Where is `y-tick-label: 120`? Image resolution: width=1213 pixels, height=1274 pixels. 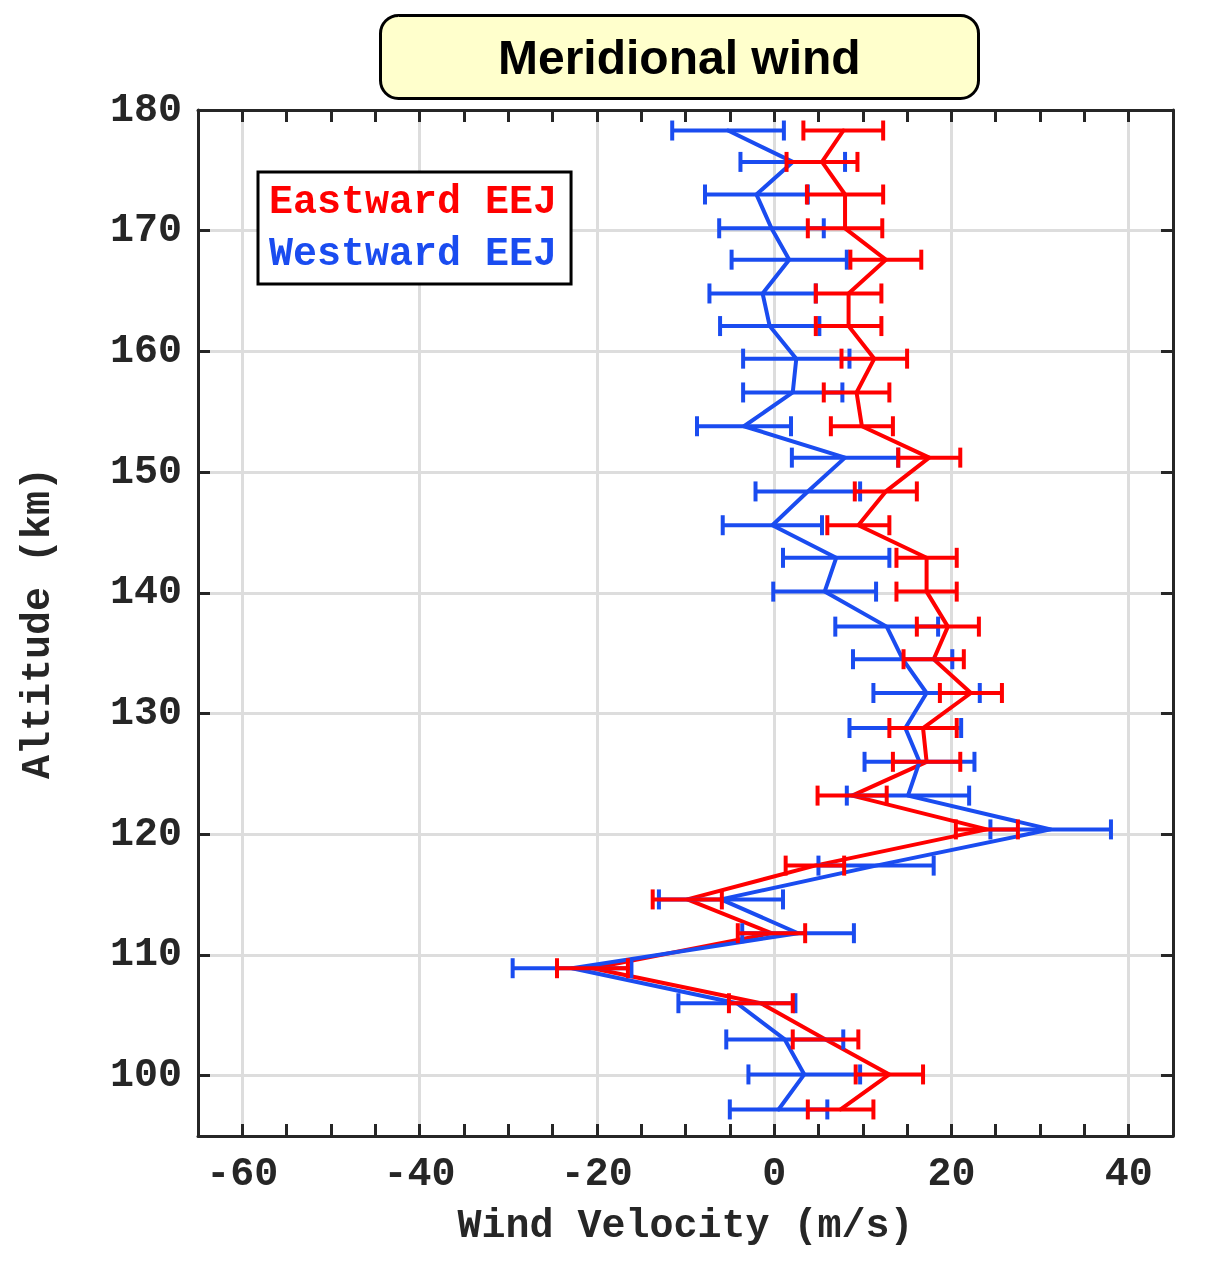 y-tick-label: 120 is located at coordinates (145, 834).